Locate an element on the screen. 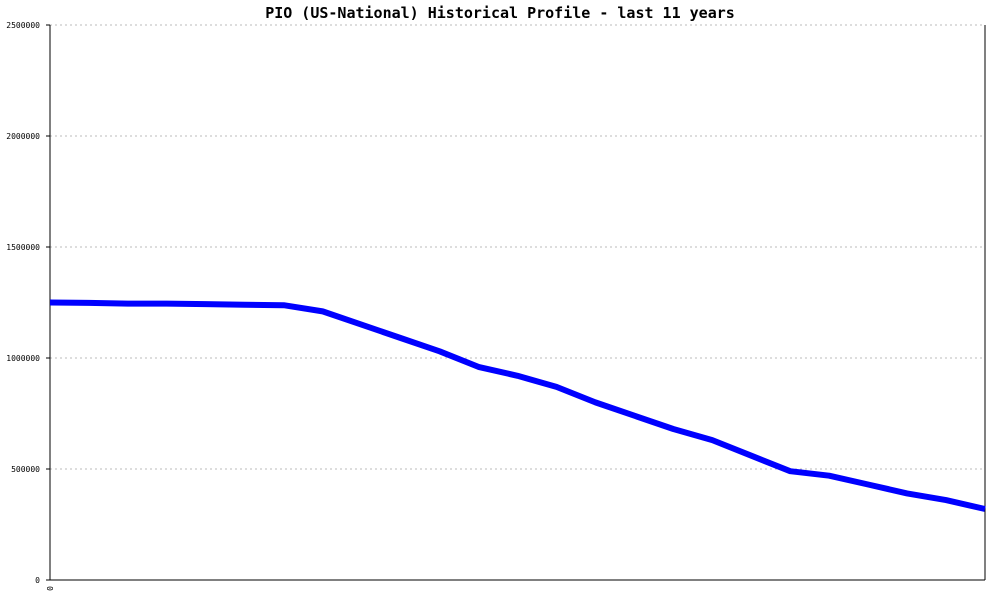 This screenshot has height=600, width=1000. y-tick-label: 1500000 is located at coordinates (23, 247).